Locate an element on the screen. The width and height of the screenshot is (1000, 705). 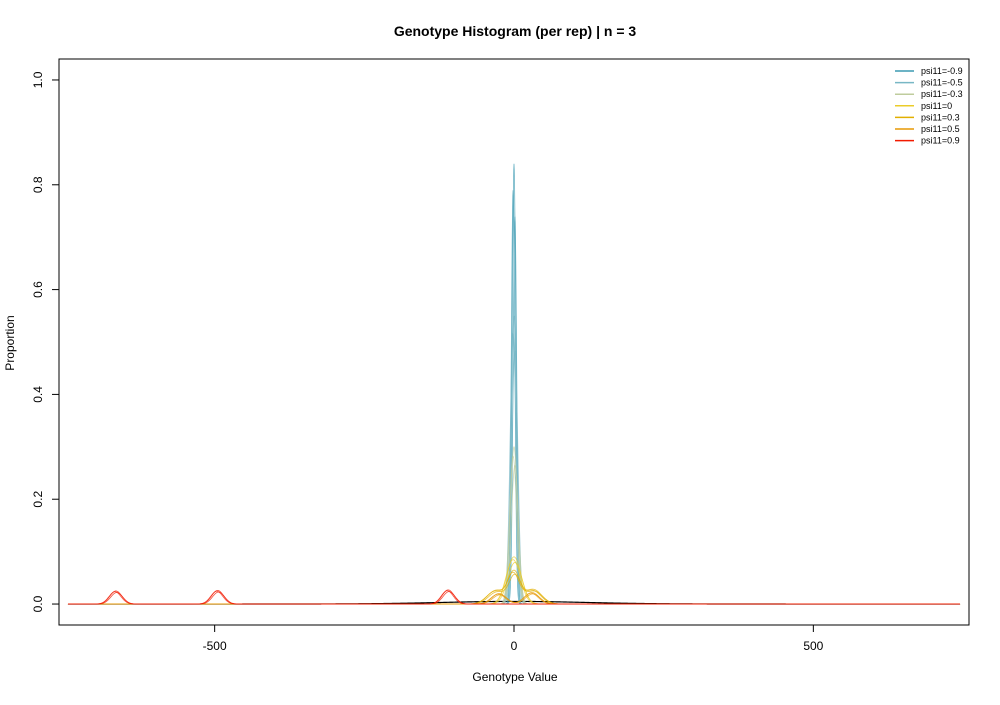
legend-label: psi11=0.5 is located at coordinates (940, 129).